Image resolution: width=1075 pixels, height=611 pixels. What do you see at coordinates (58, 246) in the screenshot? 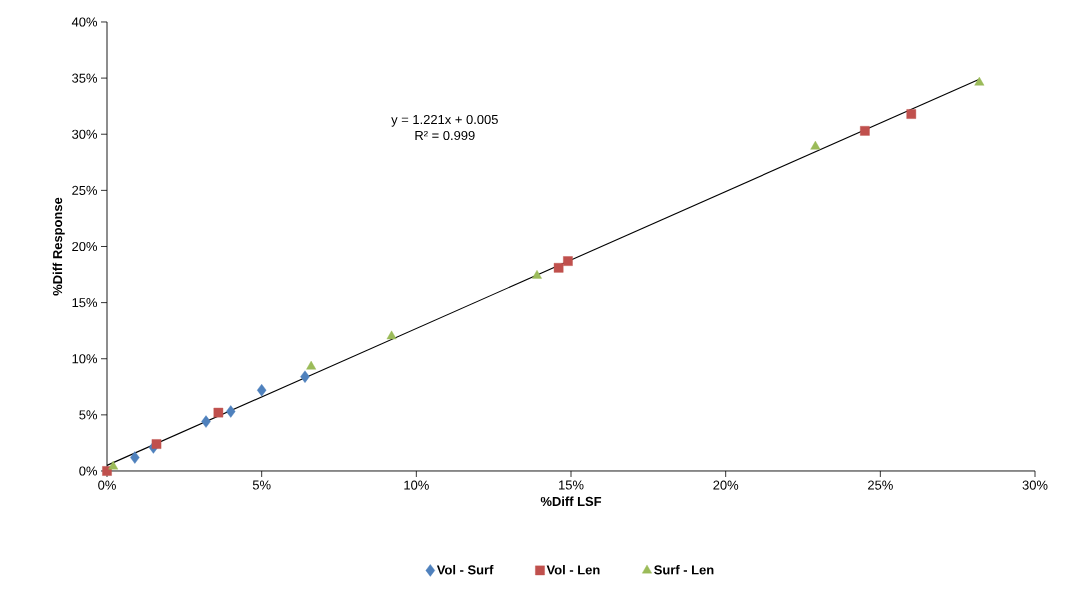
I see `y-axis-title: %Diff Response` at bounding box center [58, 246].